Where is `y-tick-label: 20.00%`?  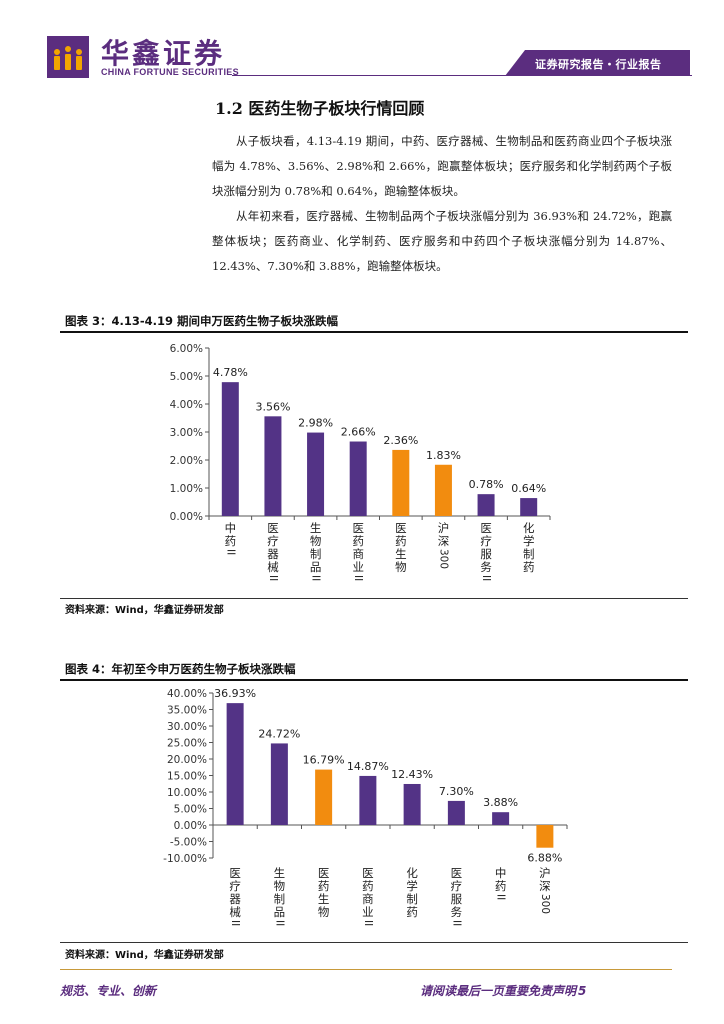
y-tick-label: 20.00% is located at coordinates (187, 760).